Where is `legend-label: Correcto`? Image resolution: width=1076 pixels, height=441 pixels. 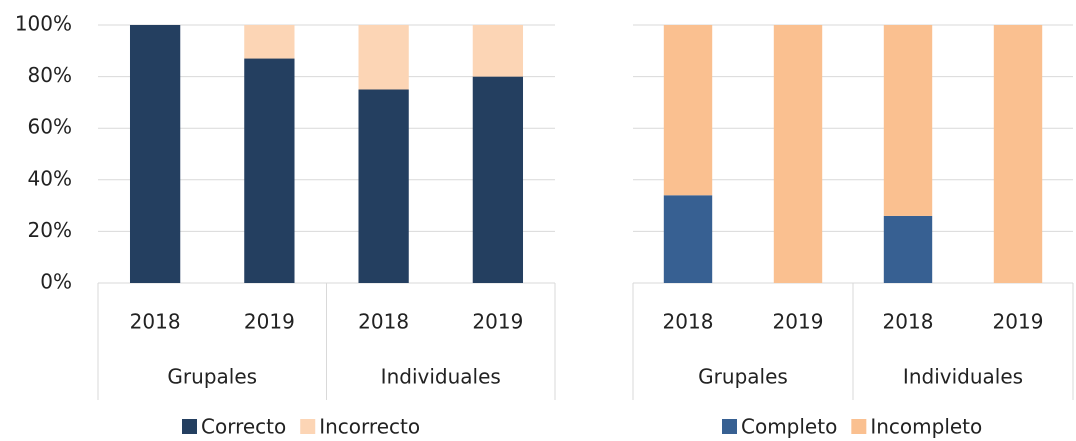
legend-label: Correcto is located at coordinates (243, 427).